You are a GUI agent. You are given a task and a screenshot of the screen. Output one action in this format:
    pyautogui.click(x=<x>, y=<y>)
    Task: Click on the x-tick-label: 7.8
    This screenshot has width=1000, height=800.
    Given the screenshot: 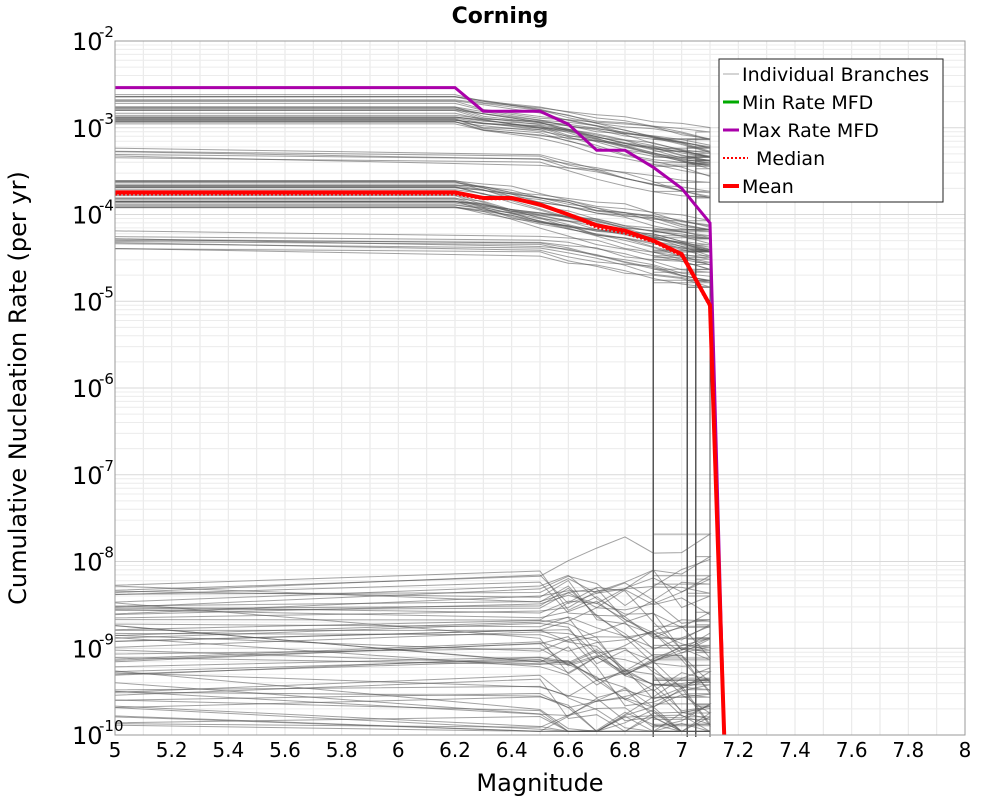 What is the action you would take?
    pyautogui.click(x=908, y=750)
    